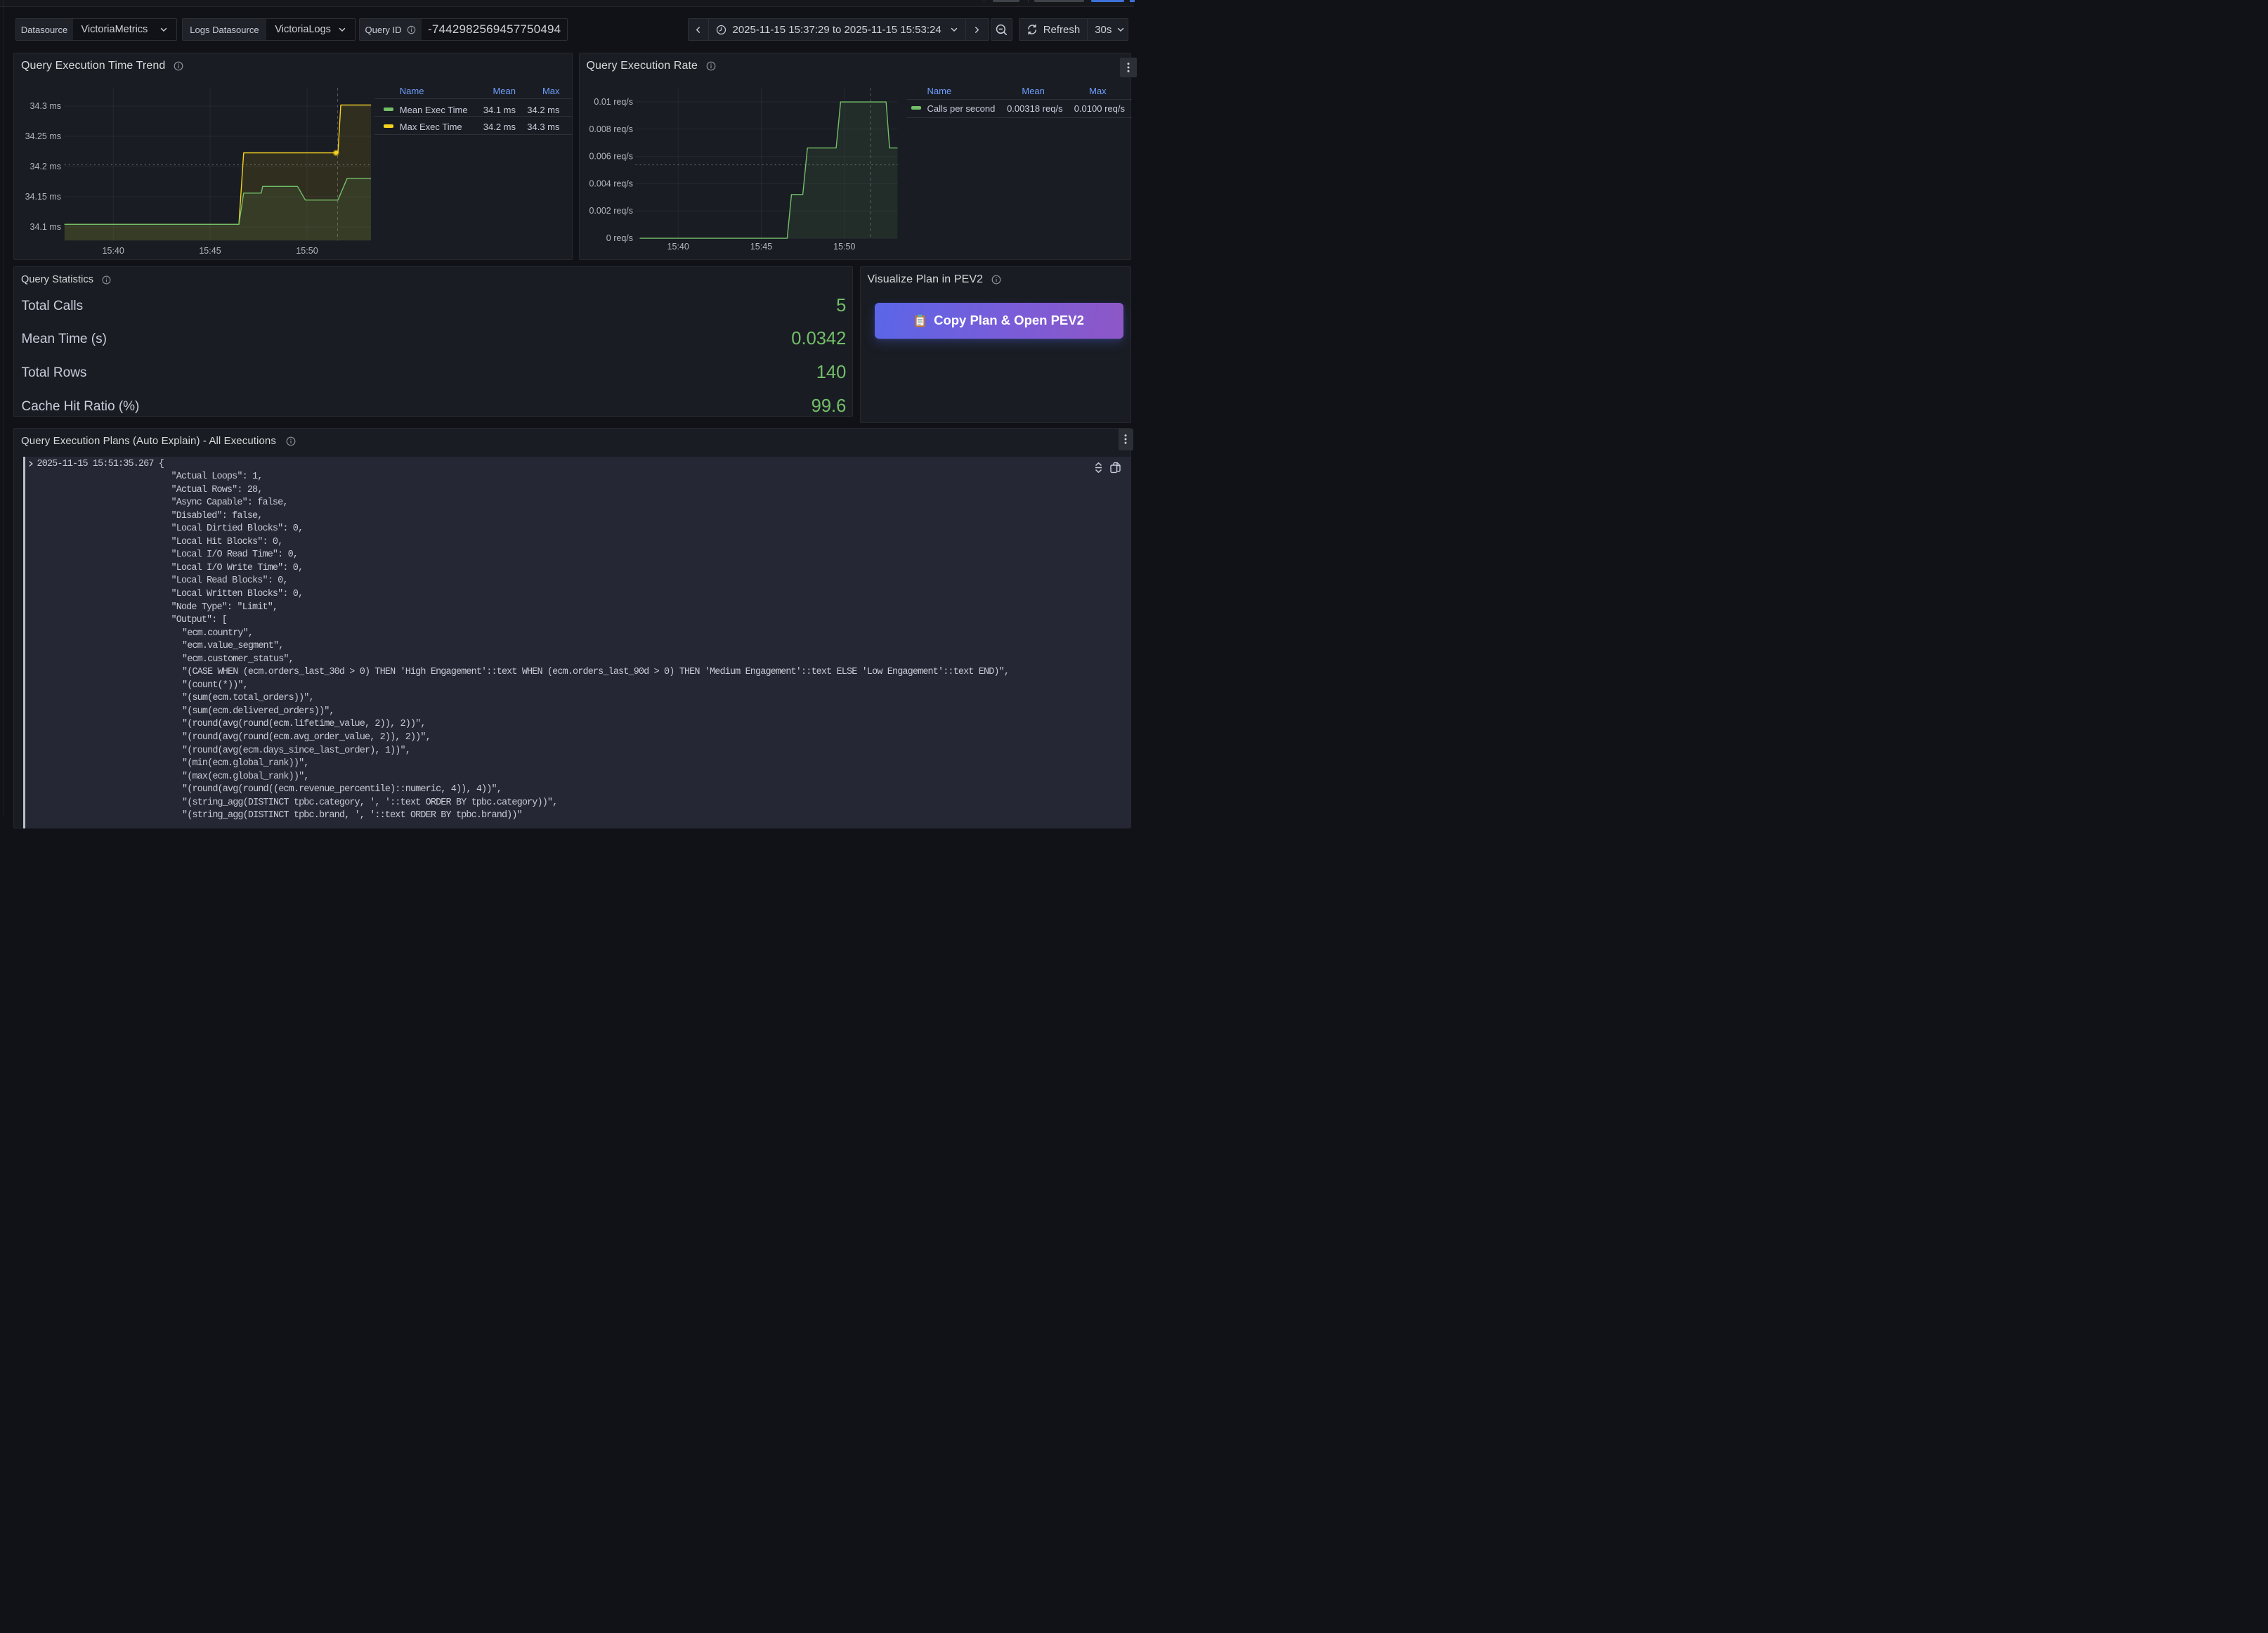 The height and width of the screenshot is (1633, 2268). What do you see at coordinates (45, 166) in the screenshot?
I see `svg-text: 34.2 ms` at bounding box center [45, 166].